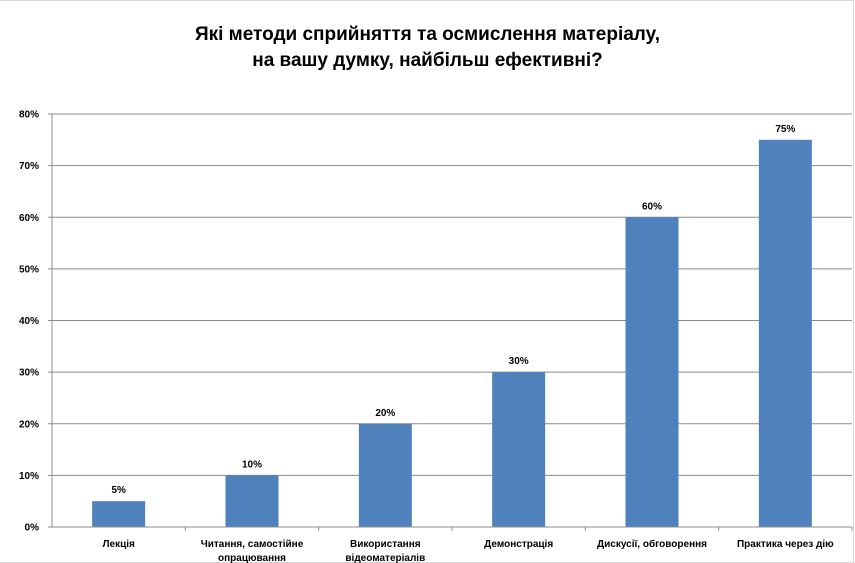  What do you see at coordinates (252, 558) in the screenshot?
I see `x-category-label: опрацювання` at bounding box center [252, 558].